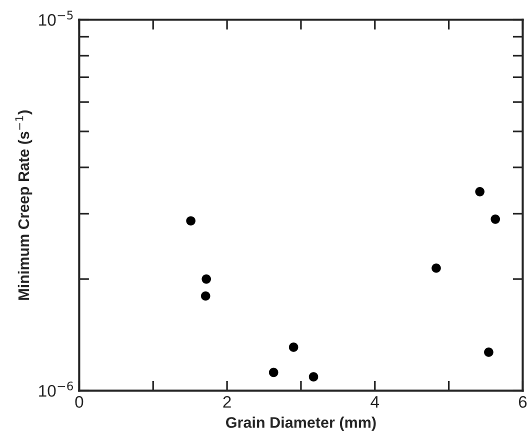  What do you see at coordinates (522, 402) in the screenshot?
I see `x-tick-label: 6` at bounding box center [522, 402].